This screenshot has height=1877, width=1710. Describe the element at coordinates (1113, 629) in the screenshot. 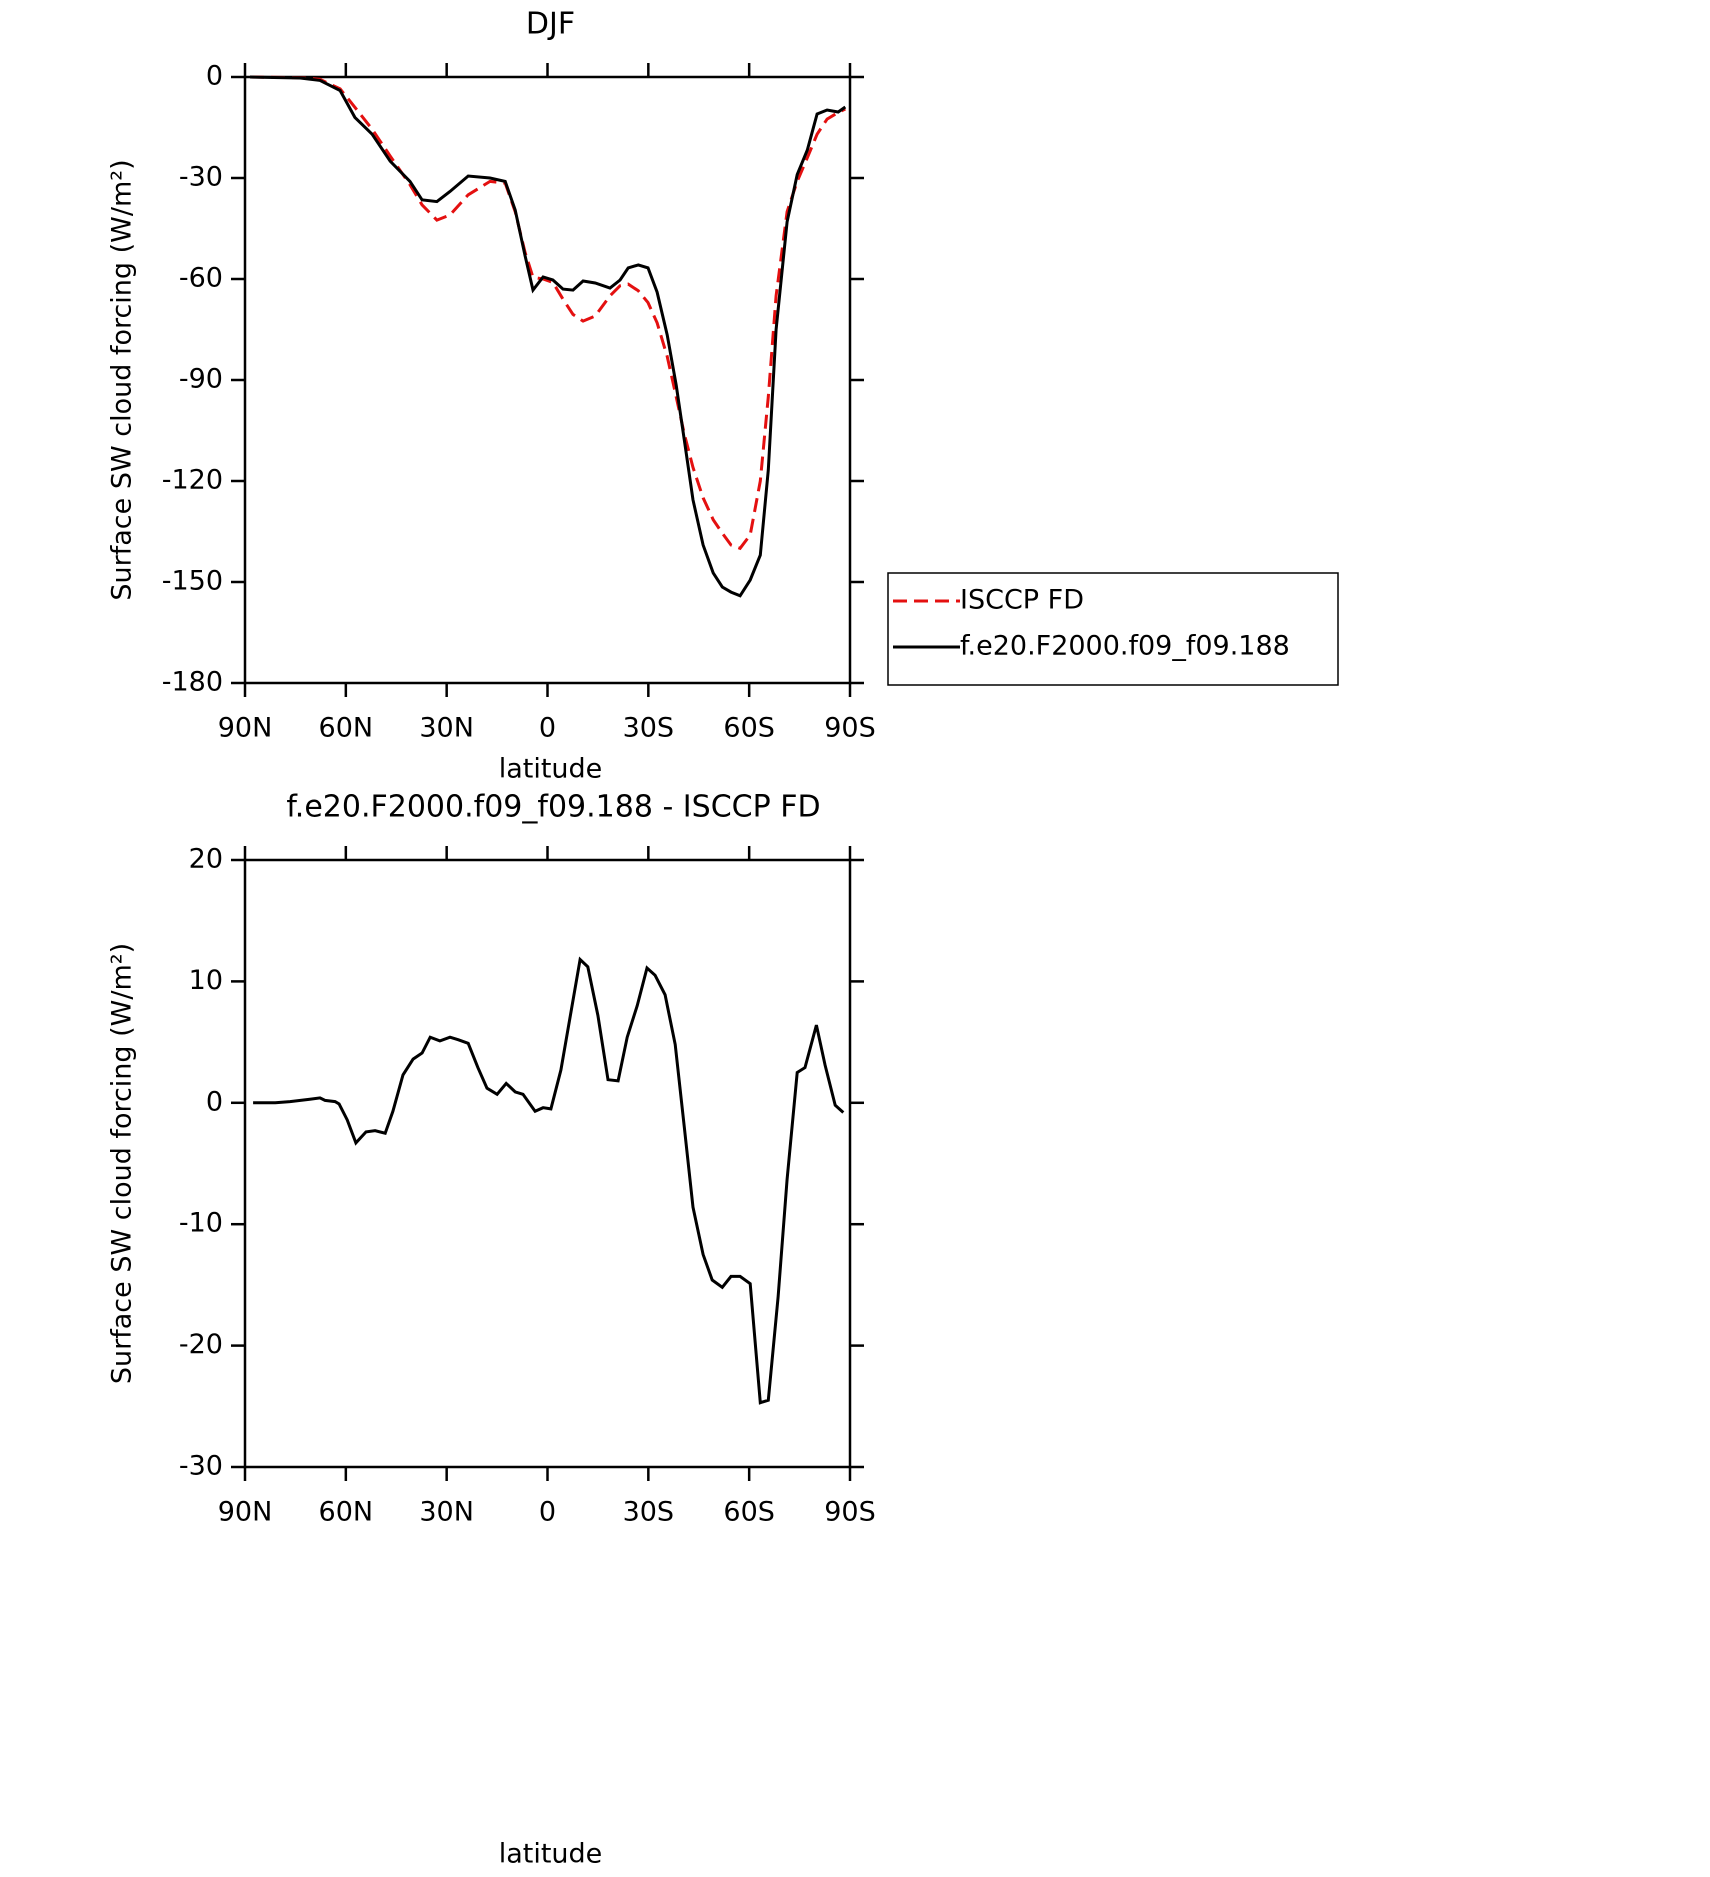

I see `legend-box` at that location.